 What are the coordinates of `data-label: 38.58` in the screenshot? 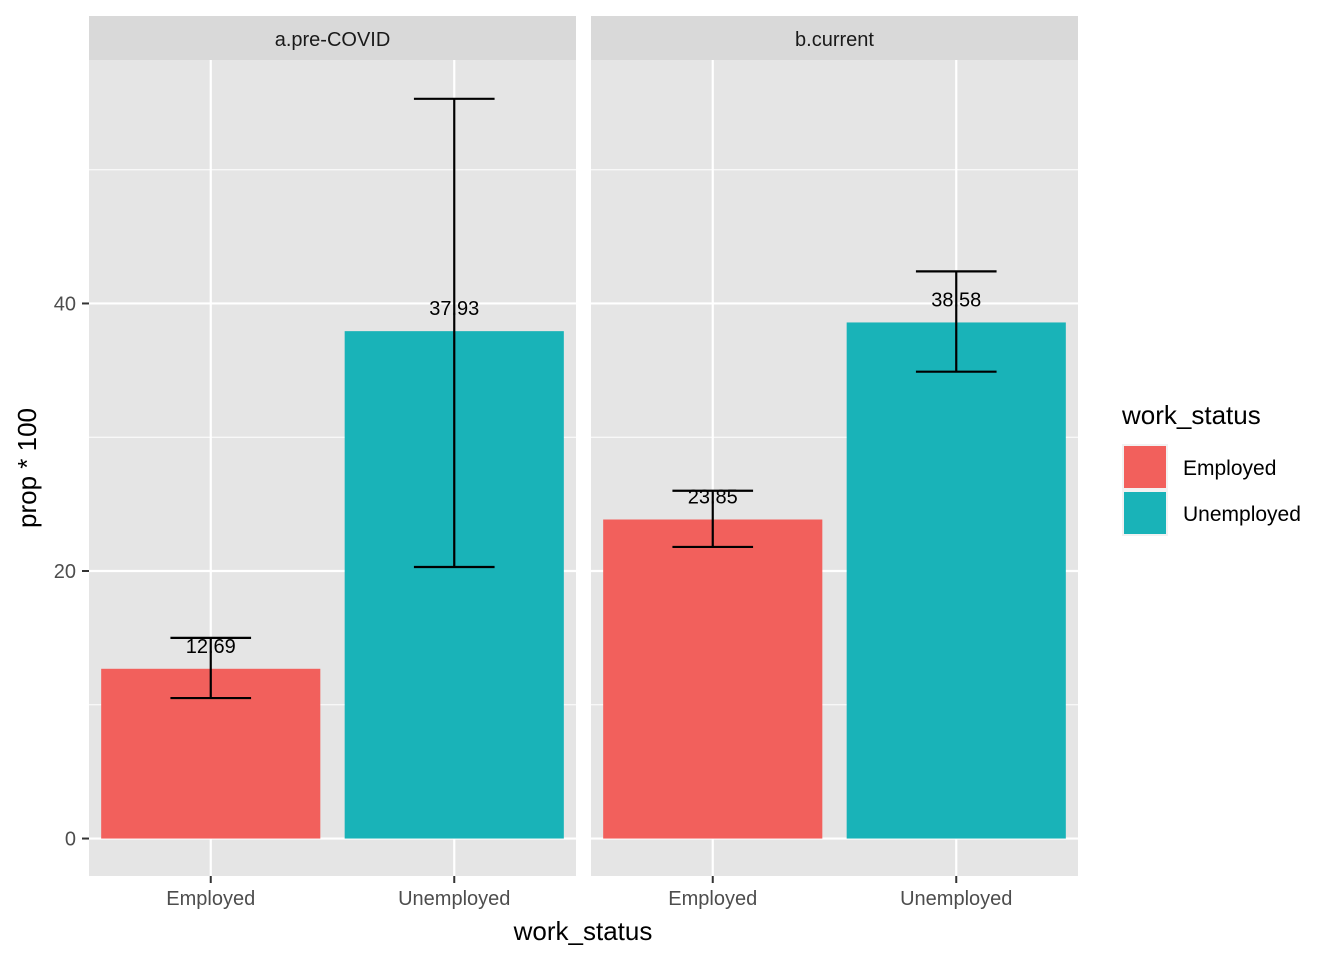 It's located at (956, 300).